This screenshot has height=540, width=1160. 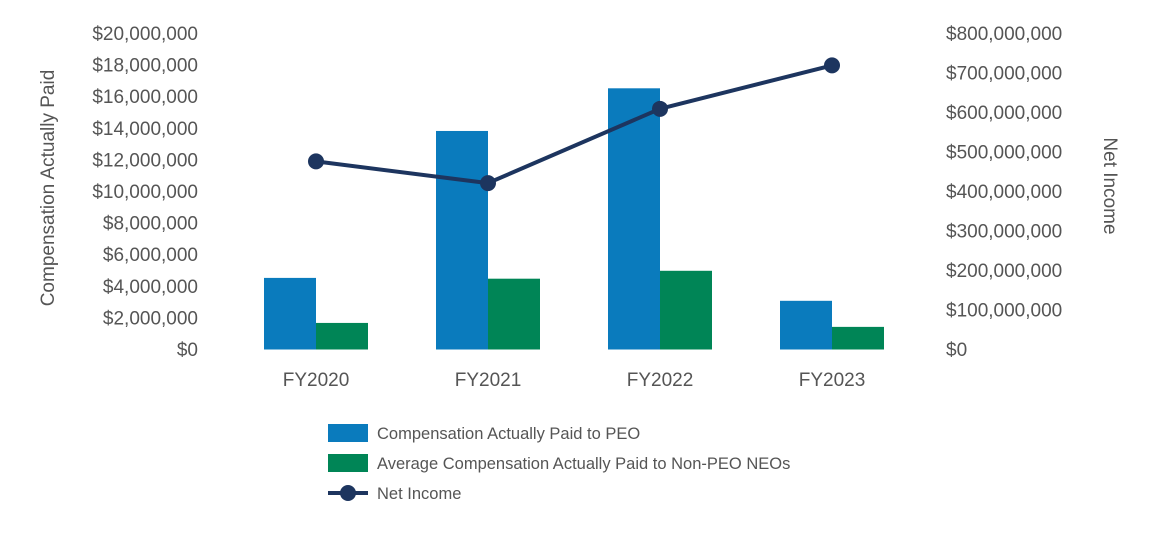 I want to click on left-tick-label: $14,000,000, so click(x=145, y=129).